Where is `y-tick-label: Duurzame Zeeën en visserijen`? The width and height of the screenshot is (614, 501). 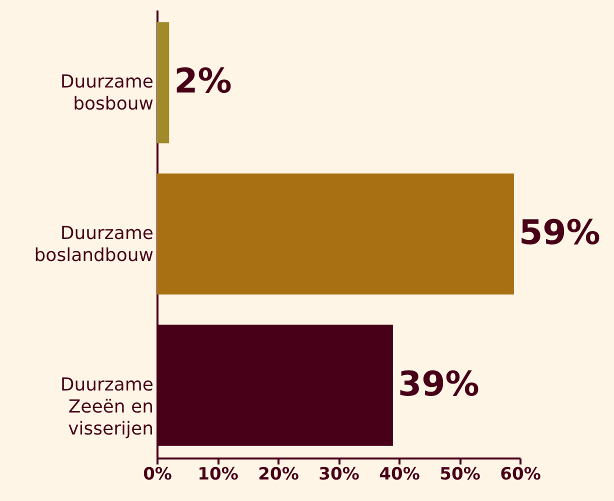
y-tick-label: Duurzame Zeeën en visserijen is located at coordinates (107, 407).